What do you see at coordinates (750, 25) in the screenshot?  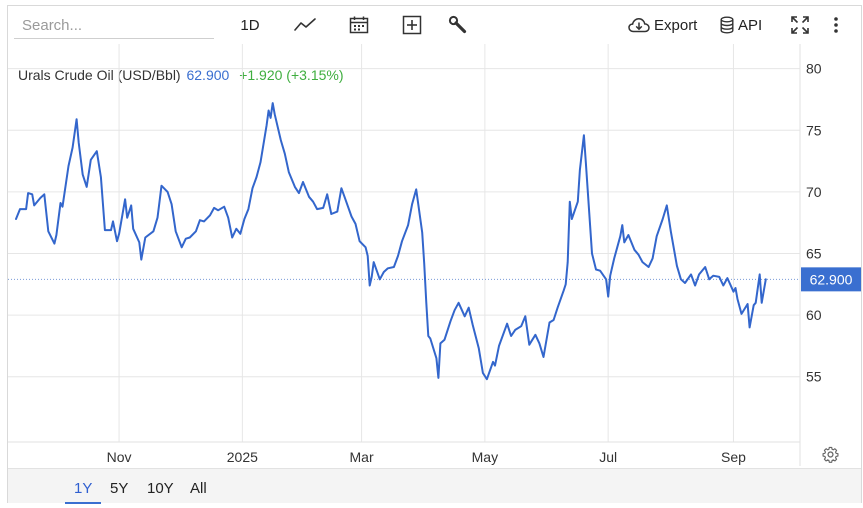 I see `api-label: API` at bounding box center [750, 25].